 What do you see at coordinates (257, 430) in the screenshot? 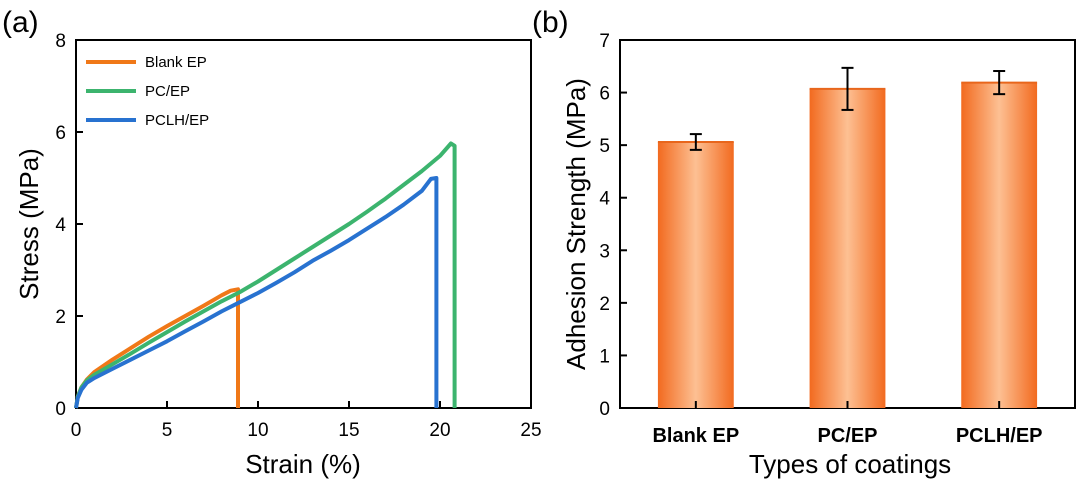
I see `panel-a-x-tick-label: 10` at bounding box center [257, 430].